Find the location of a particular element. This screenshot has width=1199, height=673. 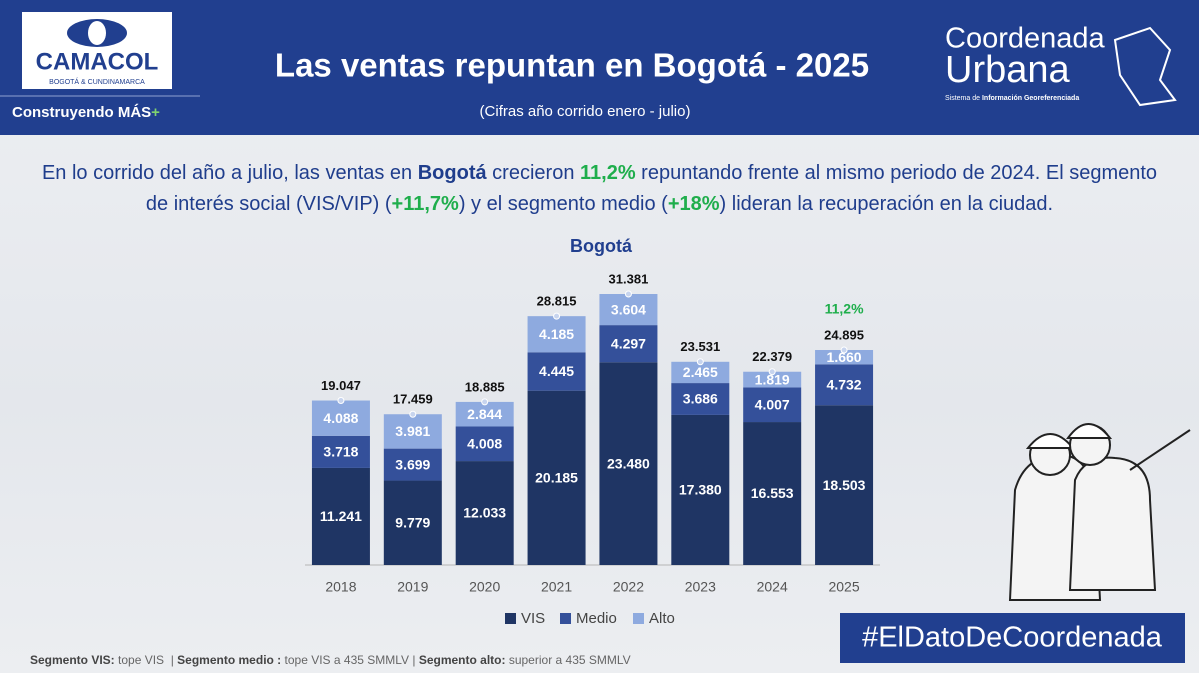

value-label: 4.185 is located at coordinates (556, 334).